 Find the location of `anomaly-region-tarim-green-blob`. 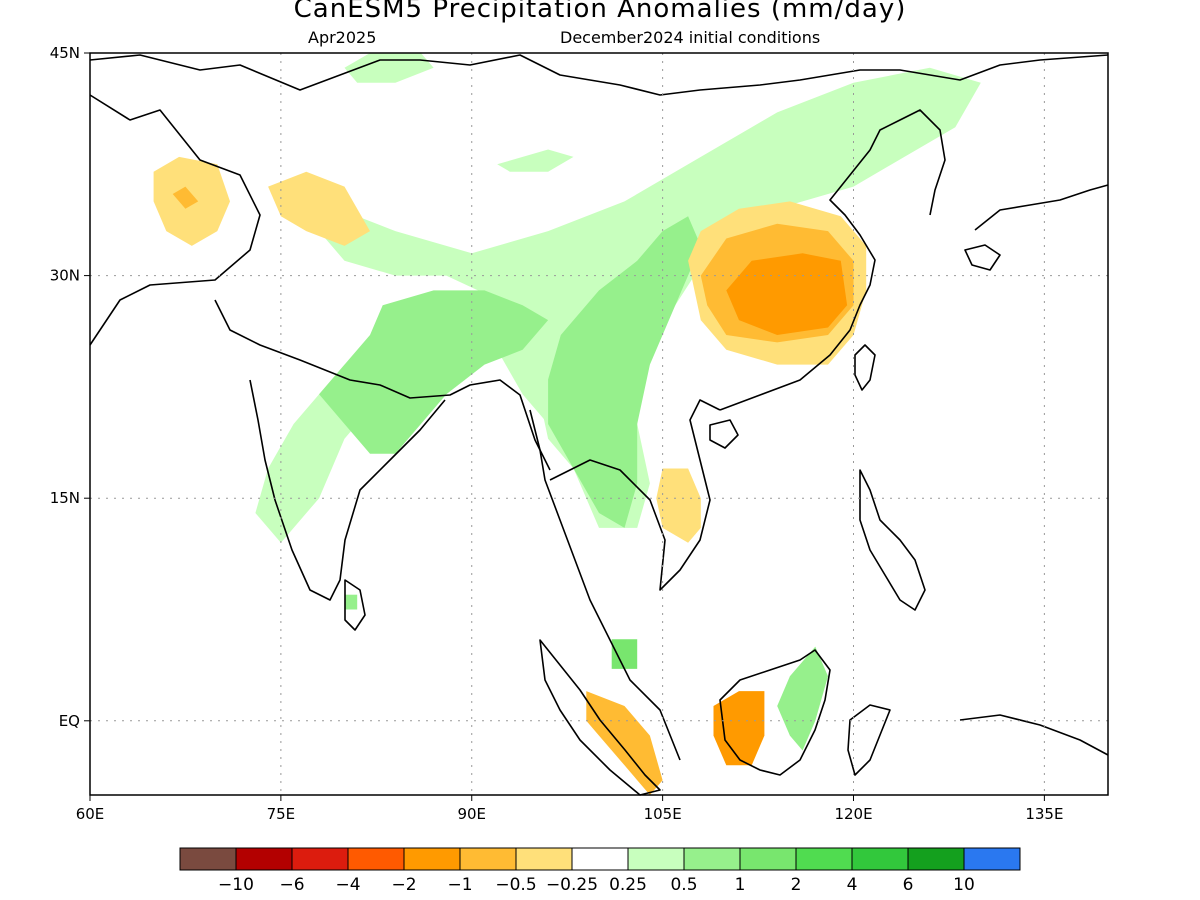

anomaly-region-tarim-green-blob is located at coordinates (535, 160).